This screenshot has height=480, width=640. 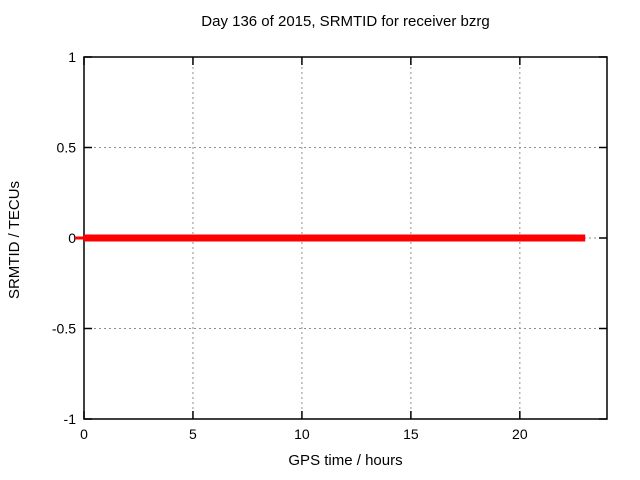 What do you see at coordinates (84, 434) in the screenshot?
I see `x-tick-label: 0` at bounding box center [84, 434].